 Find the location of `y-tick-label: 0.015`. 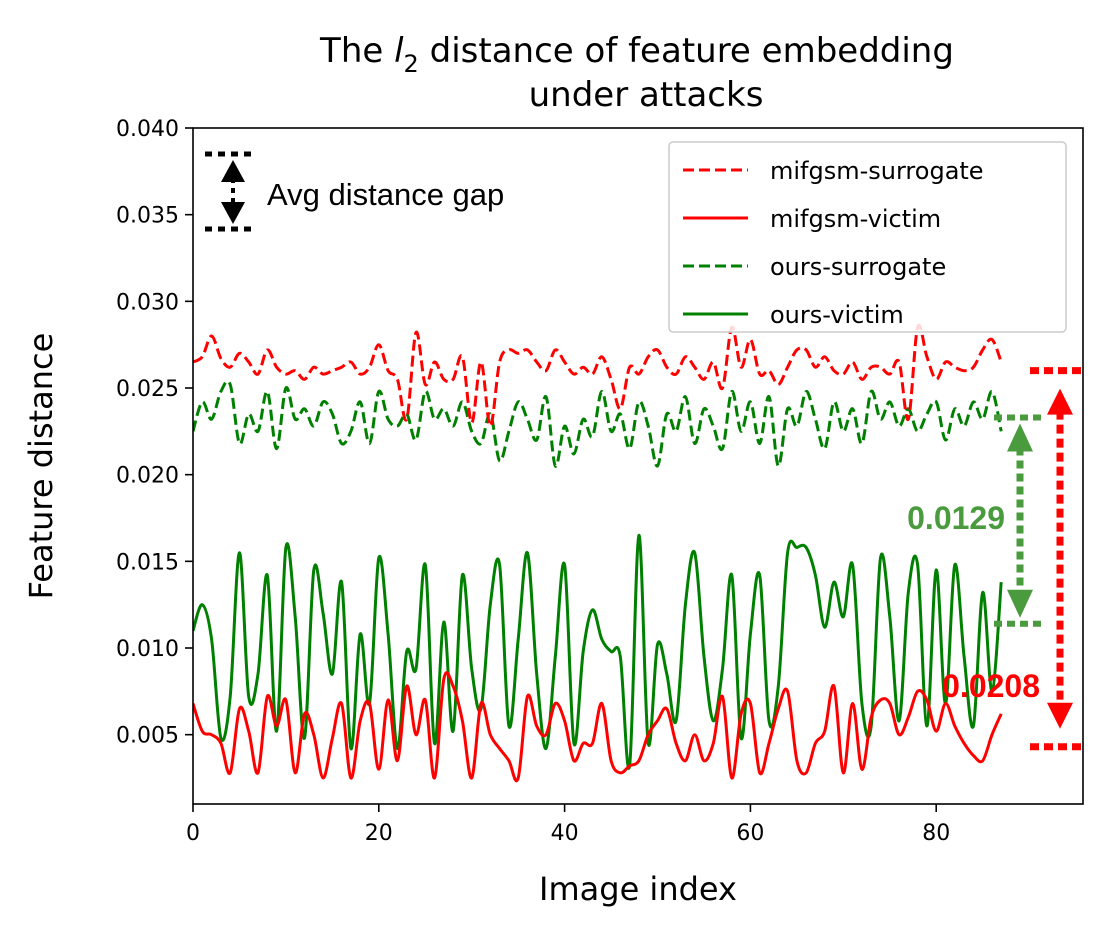

y-tick-label: 0.015 is located at coordinates (147, 562).